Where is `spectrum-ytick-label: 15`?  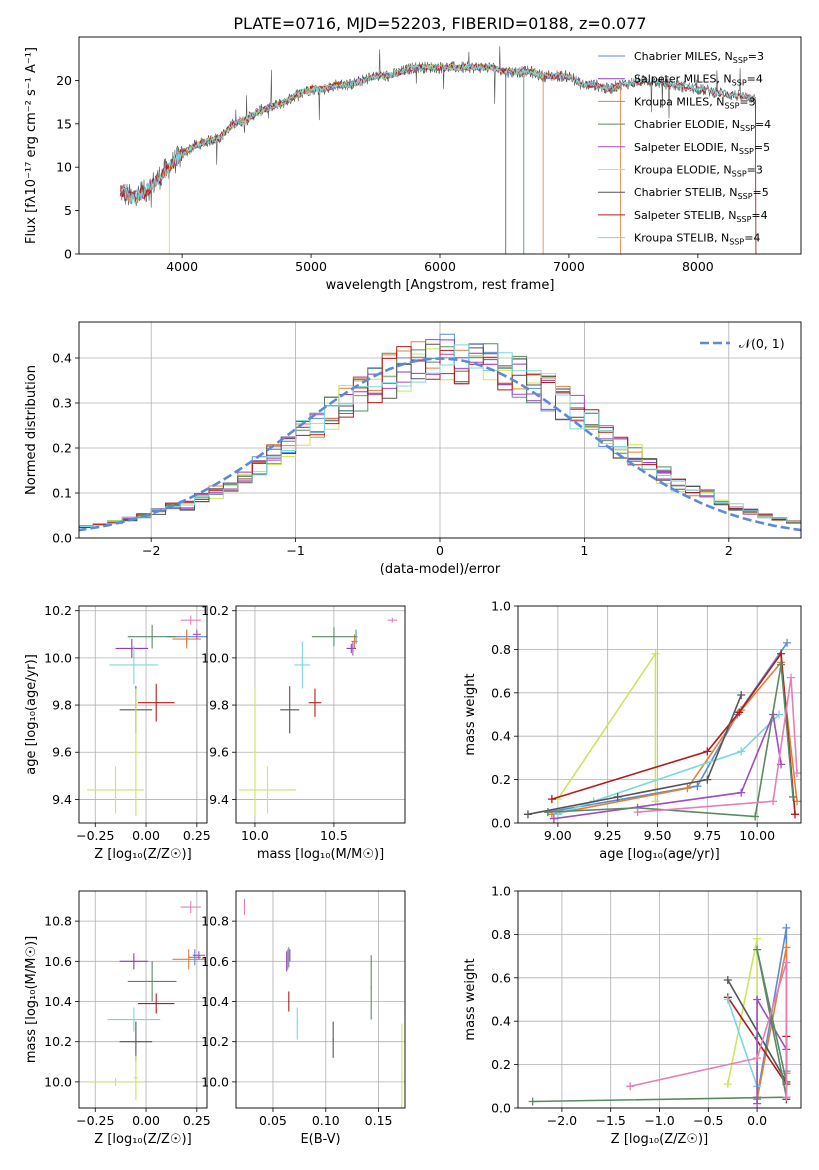 spectrum-ytick-label: 15 is located at coordinates (64, 123).